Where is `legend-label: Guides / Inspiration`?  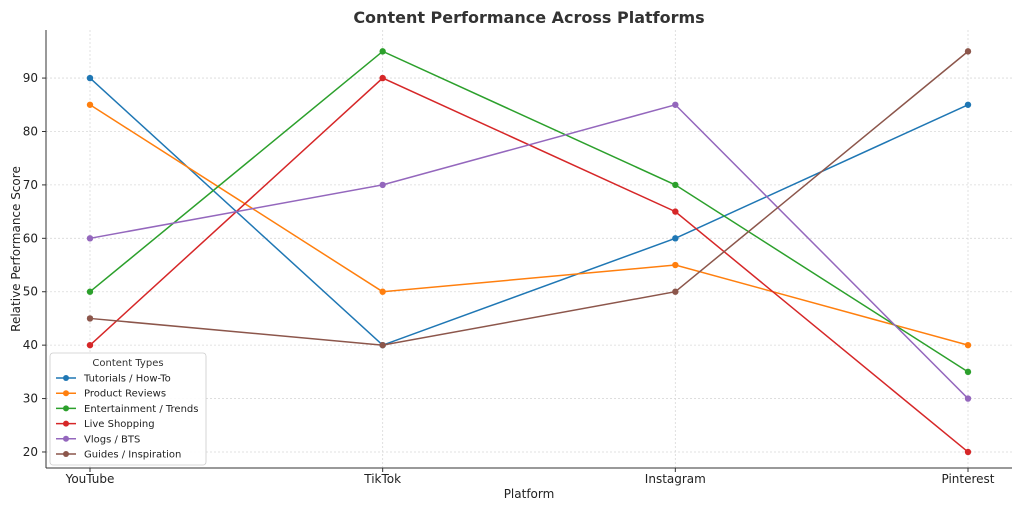 legend-label: Guides / Inspiration is located at coordinates (132, 455).